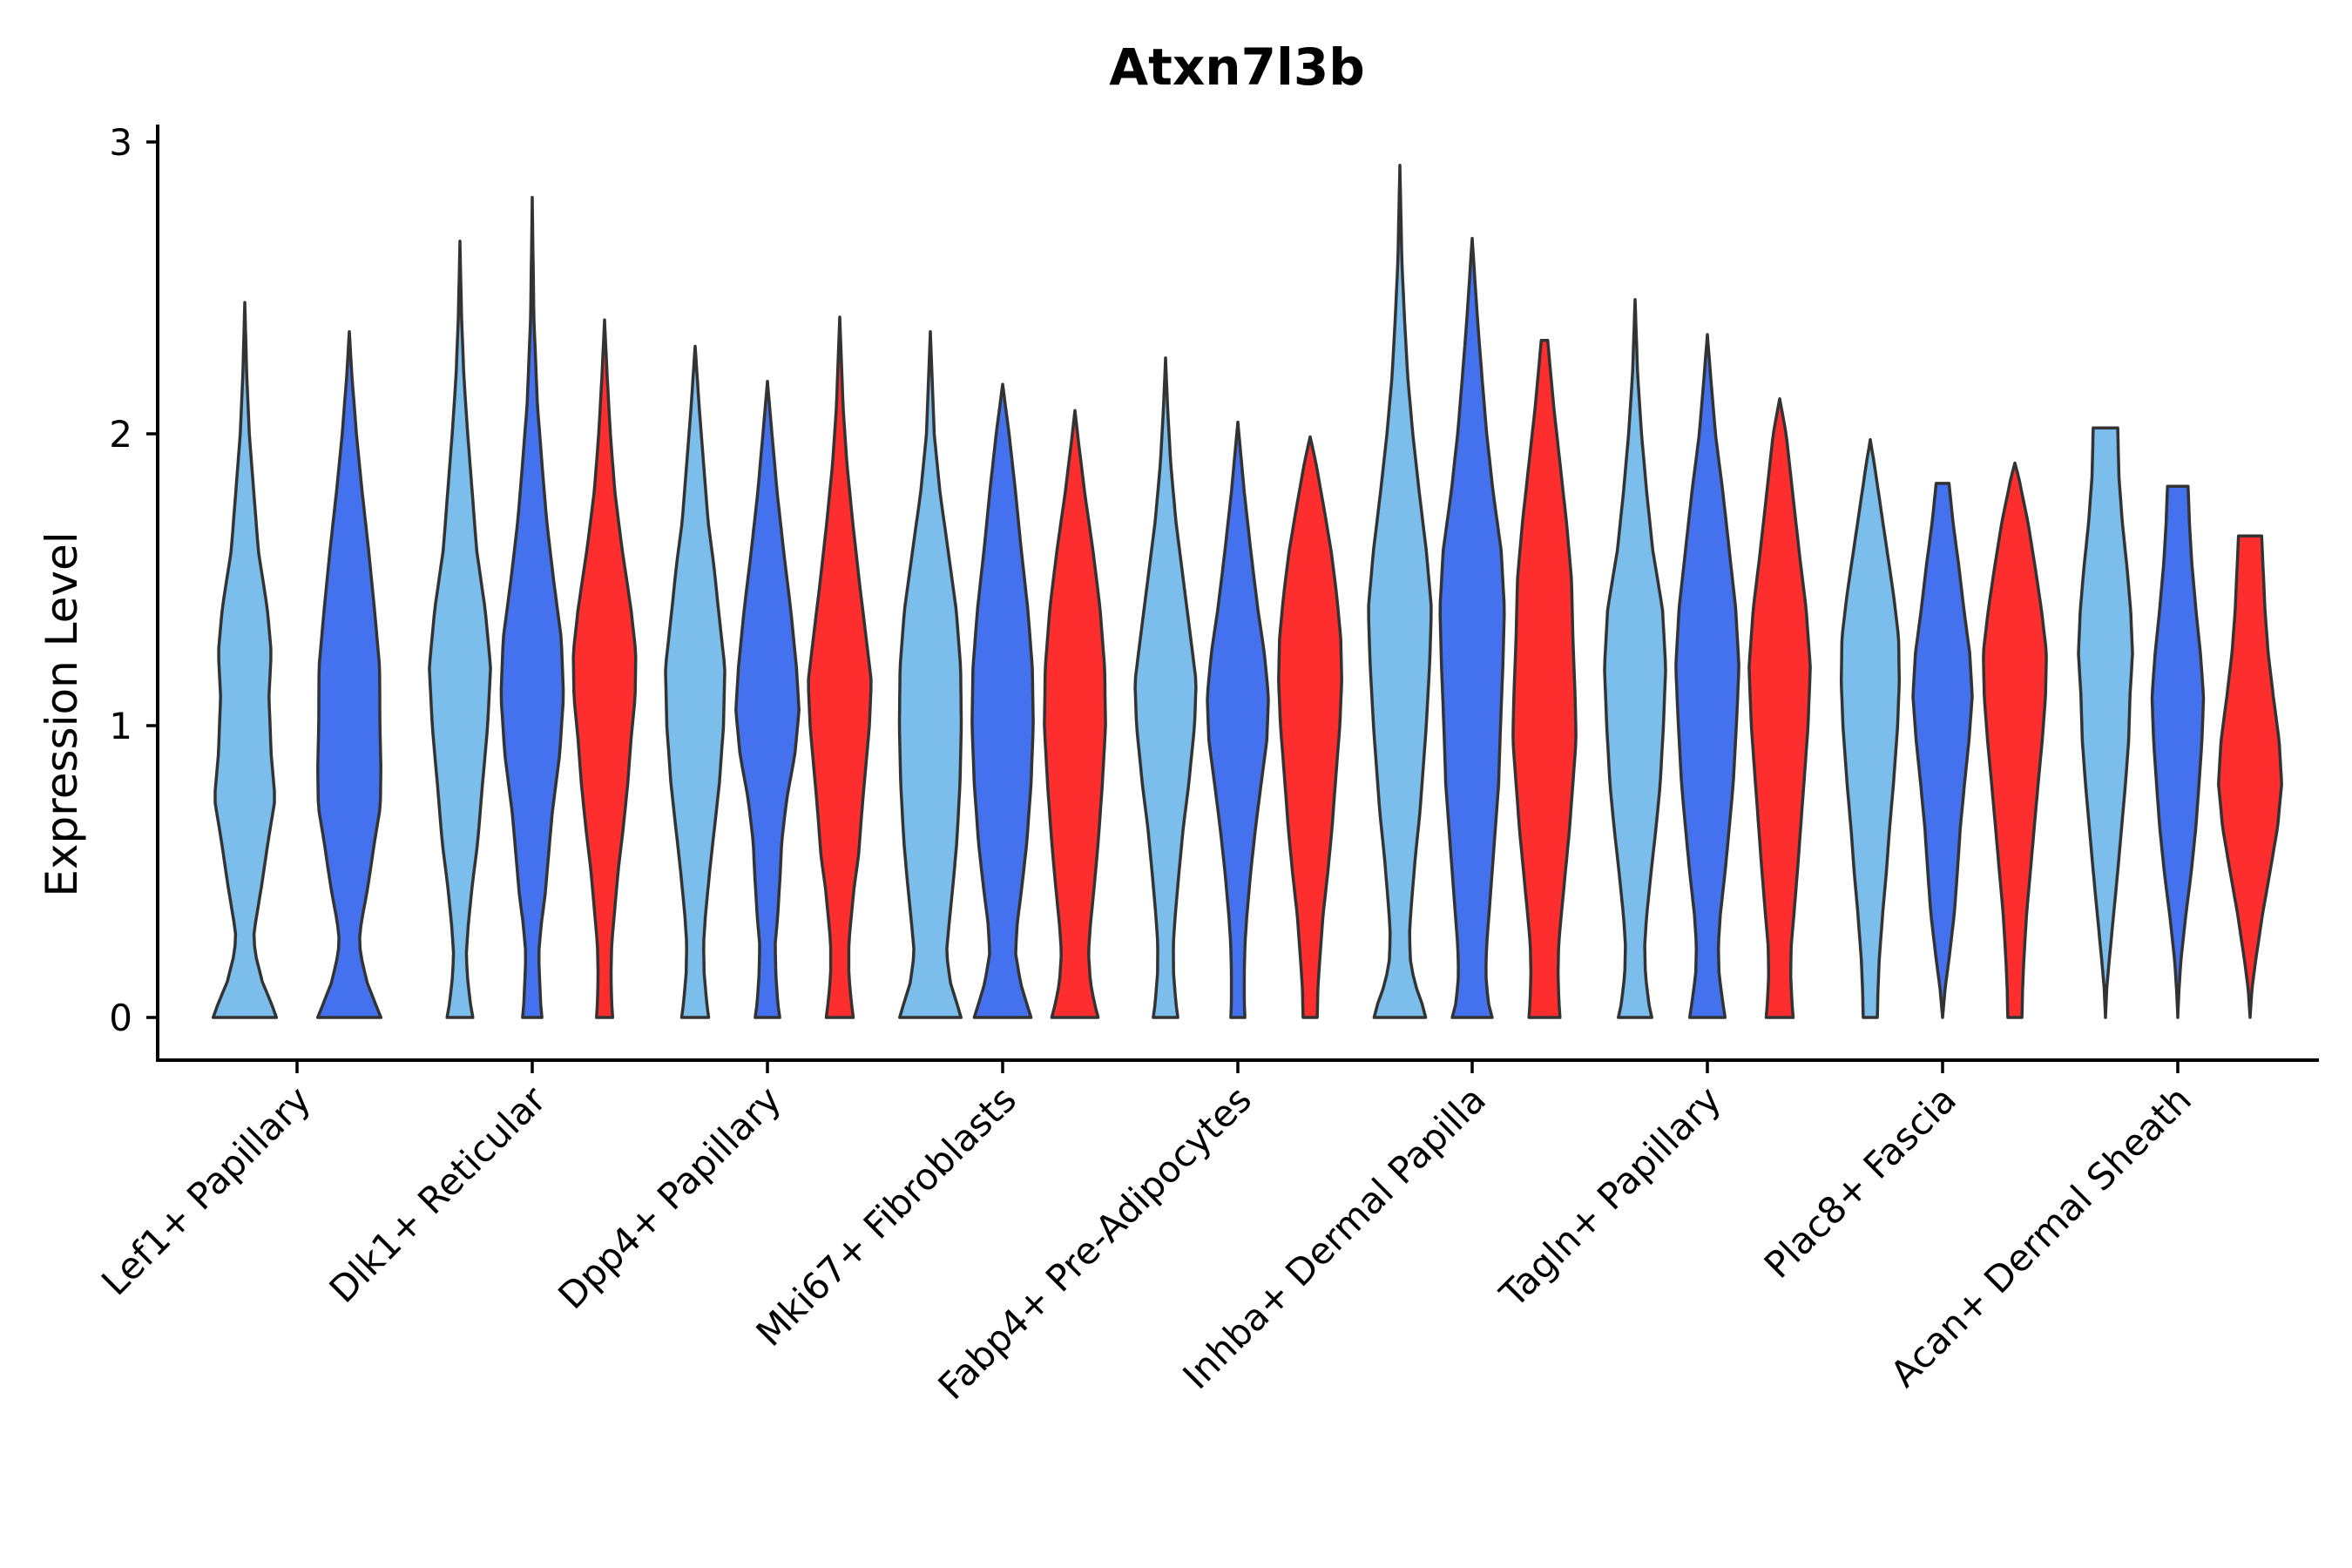  Describe the element at coordinates (886, 1216) in the screenshot. I see `x-category-label: Mki67+ Fibroblasts` at that location.